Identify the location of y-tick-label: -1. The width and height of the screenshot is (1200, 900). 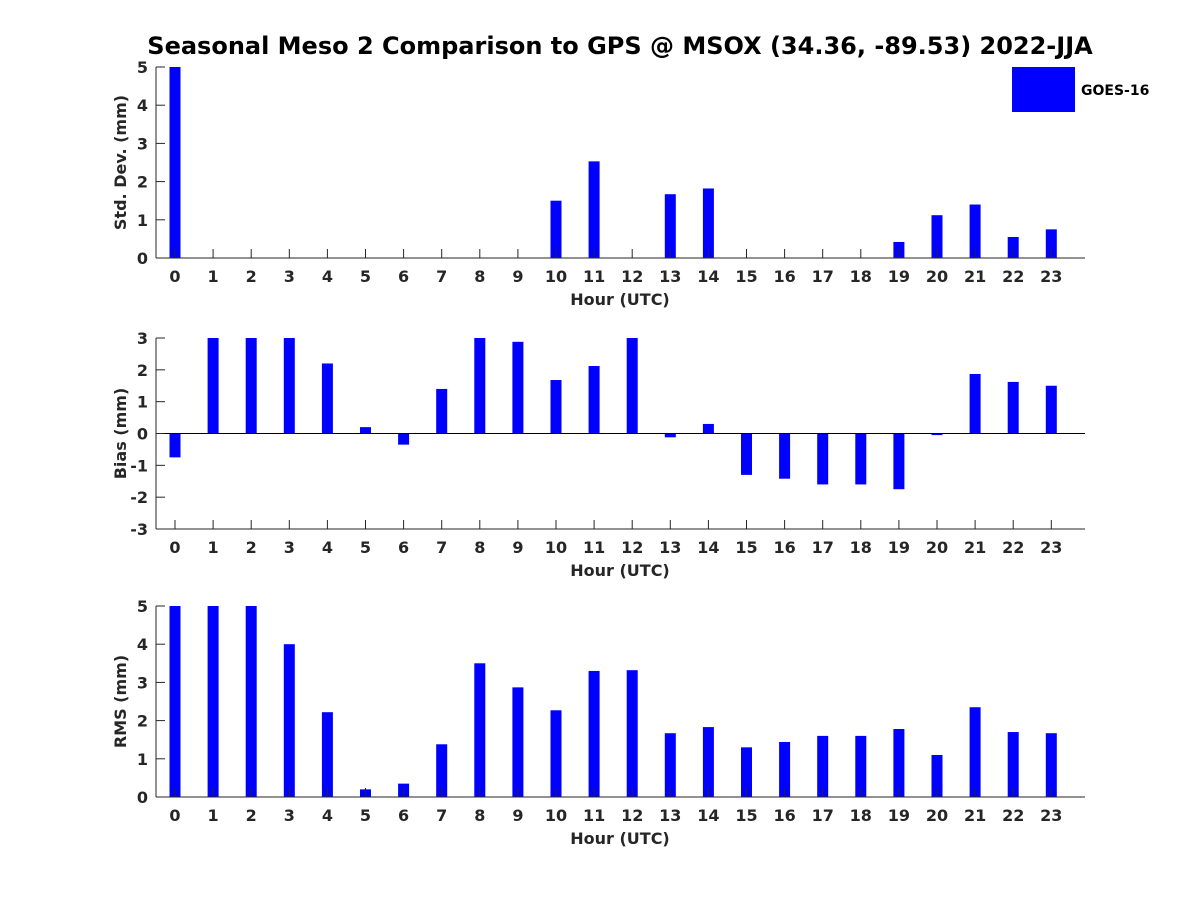
(139, 465).